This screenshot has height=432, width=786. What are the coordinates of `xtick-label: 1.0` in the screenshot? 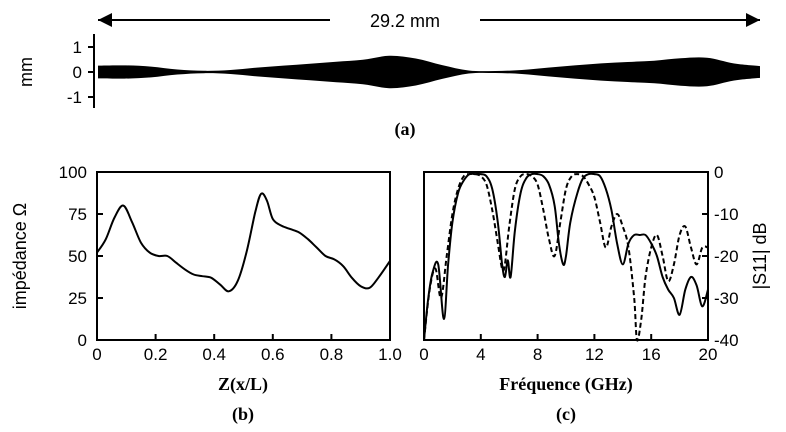 It's located at (390, 354).